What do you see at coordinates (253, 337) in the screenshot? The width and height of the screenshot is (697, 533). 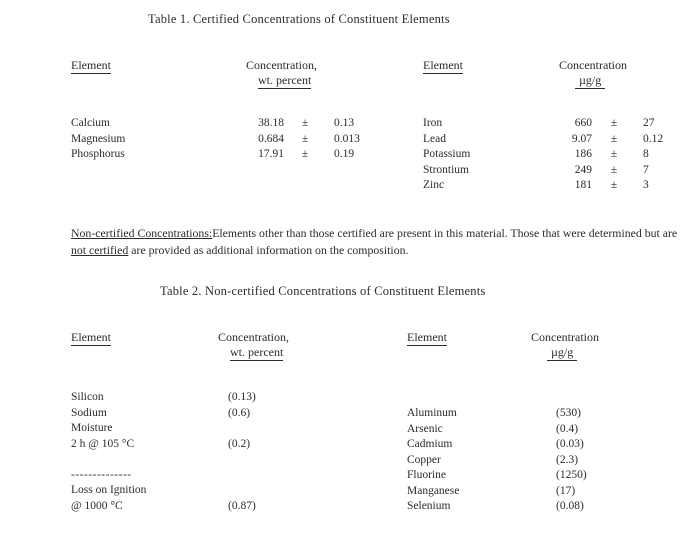 I see `table2-left-header-concentration-line1: Concentration,` at bounding box center [253, 337].